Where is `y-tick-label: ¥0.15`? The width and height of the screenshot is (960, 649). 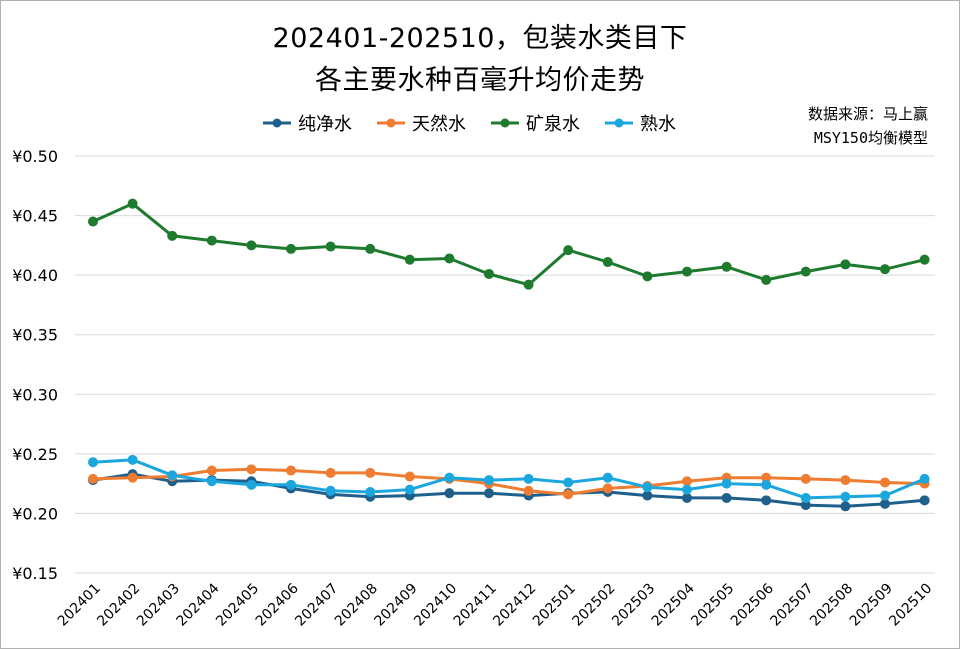 y-tick-label: ¥0.15 is located at coordinates (35, 573).